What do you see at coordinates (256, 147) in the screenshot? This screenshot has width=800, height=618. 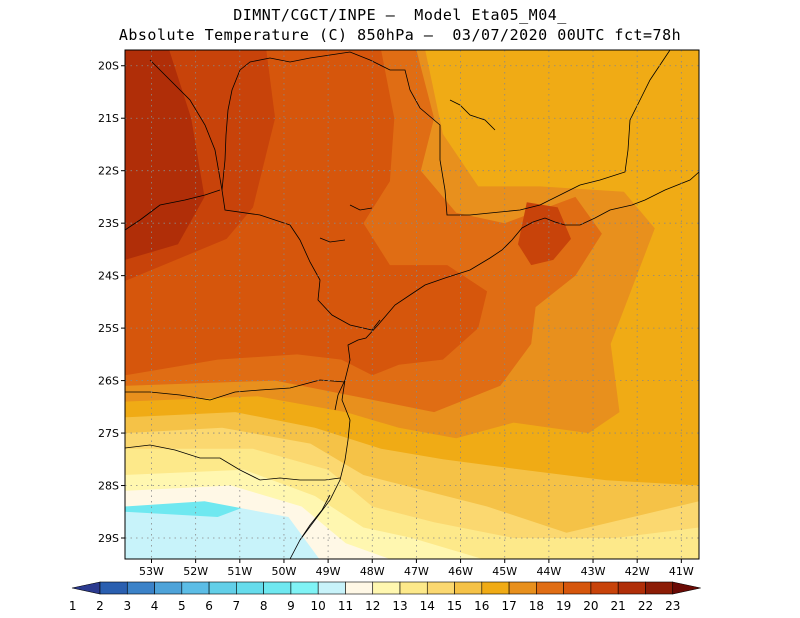 I see `state-border-ms-pr` at bounding box center [256, 147].